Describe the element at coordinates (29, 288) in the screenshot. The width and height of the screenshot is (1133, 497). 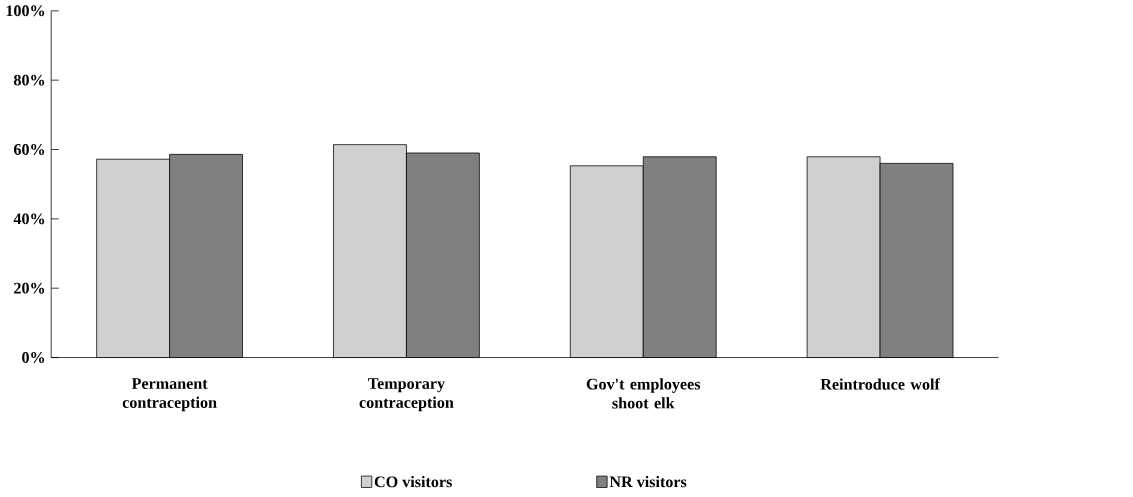
I see `y-tick-label: 20%` at that location.